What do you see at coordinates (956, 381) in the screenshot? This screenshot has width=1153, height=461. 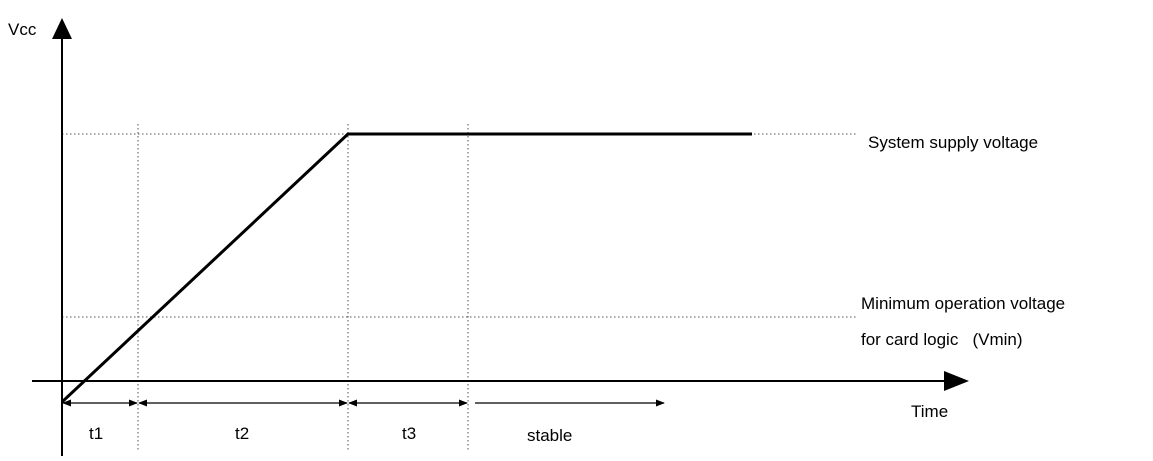 I see `x-axis-arrowhead` at bounding box center [956, 381].